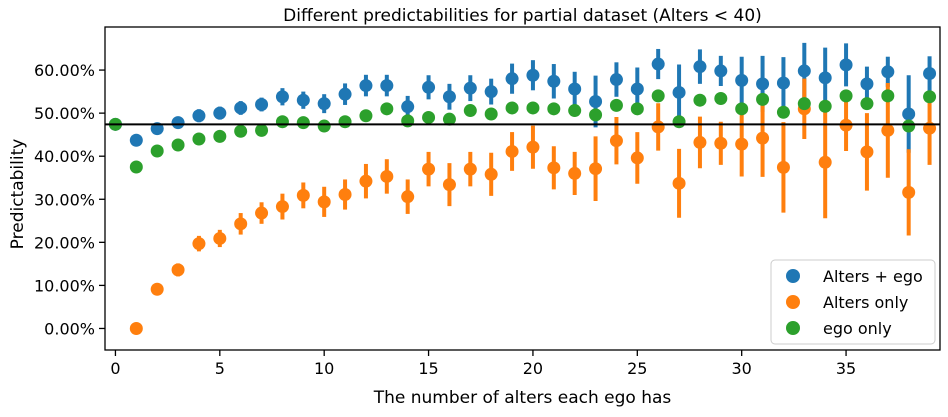  What do you see at coordinates (428, 368) in the screenshot?
I see `x-tick-label: 15` at bounding box center [428, 368].